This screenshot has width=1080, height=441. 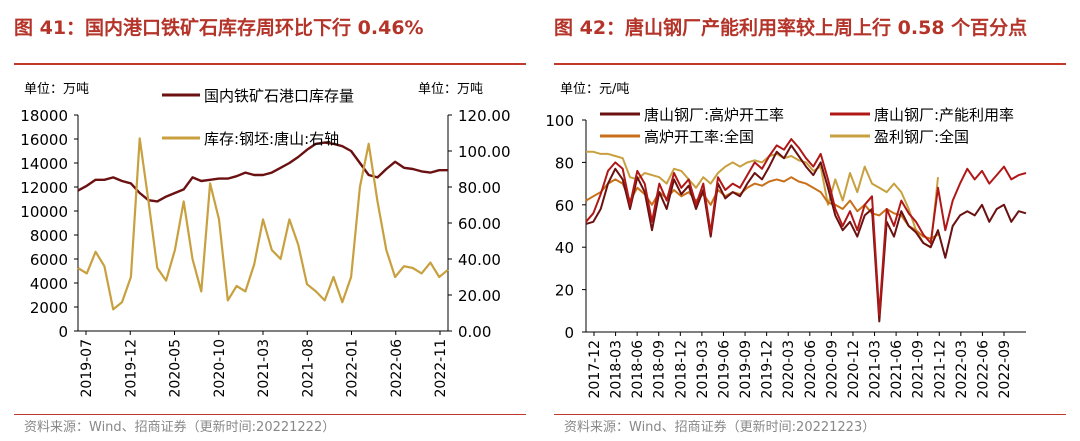 I want to click on left-chart-title: 图 41：国内港口铁矿石库存周环比下行 0.46%, so click(x=219, y=28).